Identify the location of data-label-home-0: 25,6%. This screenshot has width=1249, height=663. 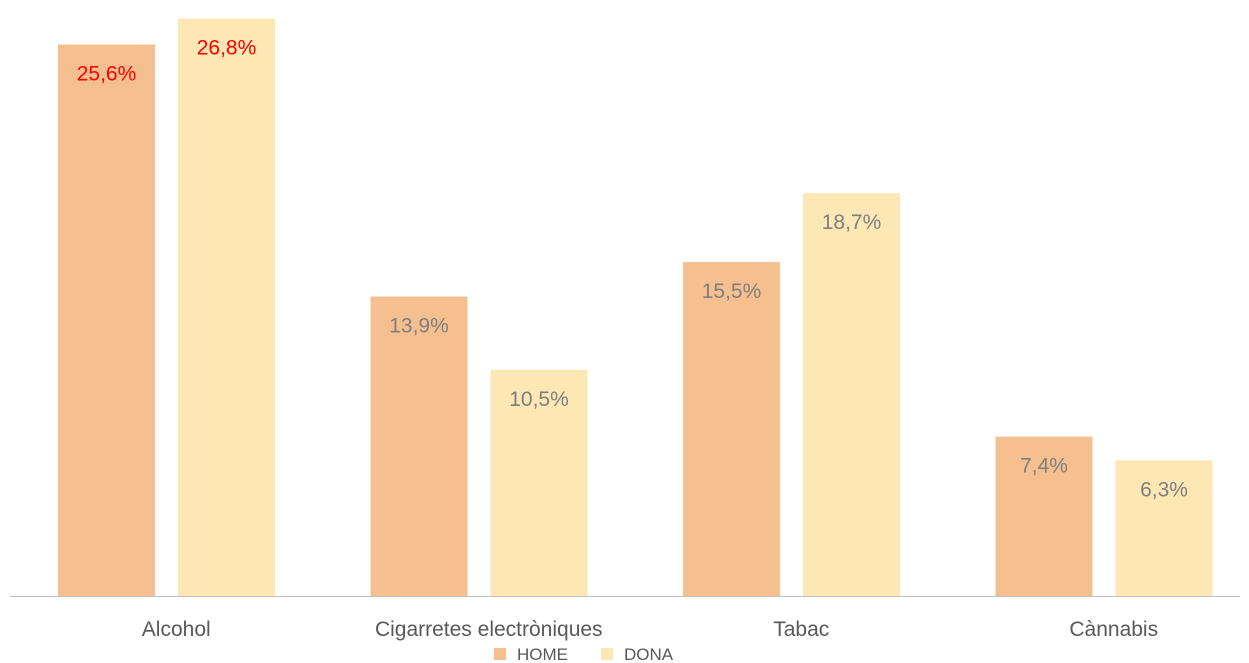
(107, 73).